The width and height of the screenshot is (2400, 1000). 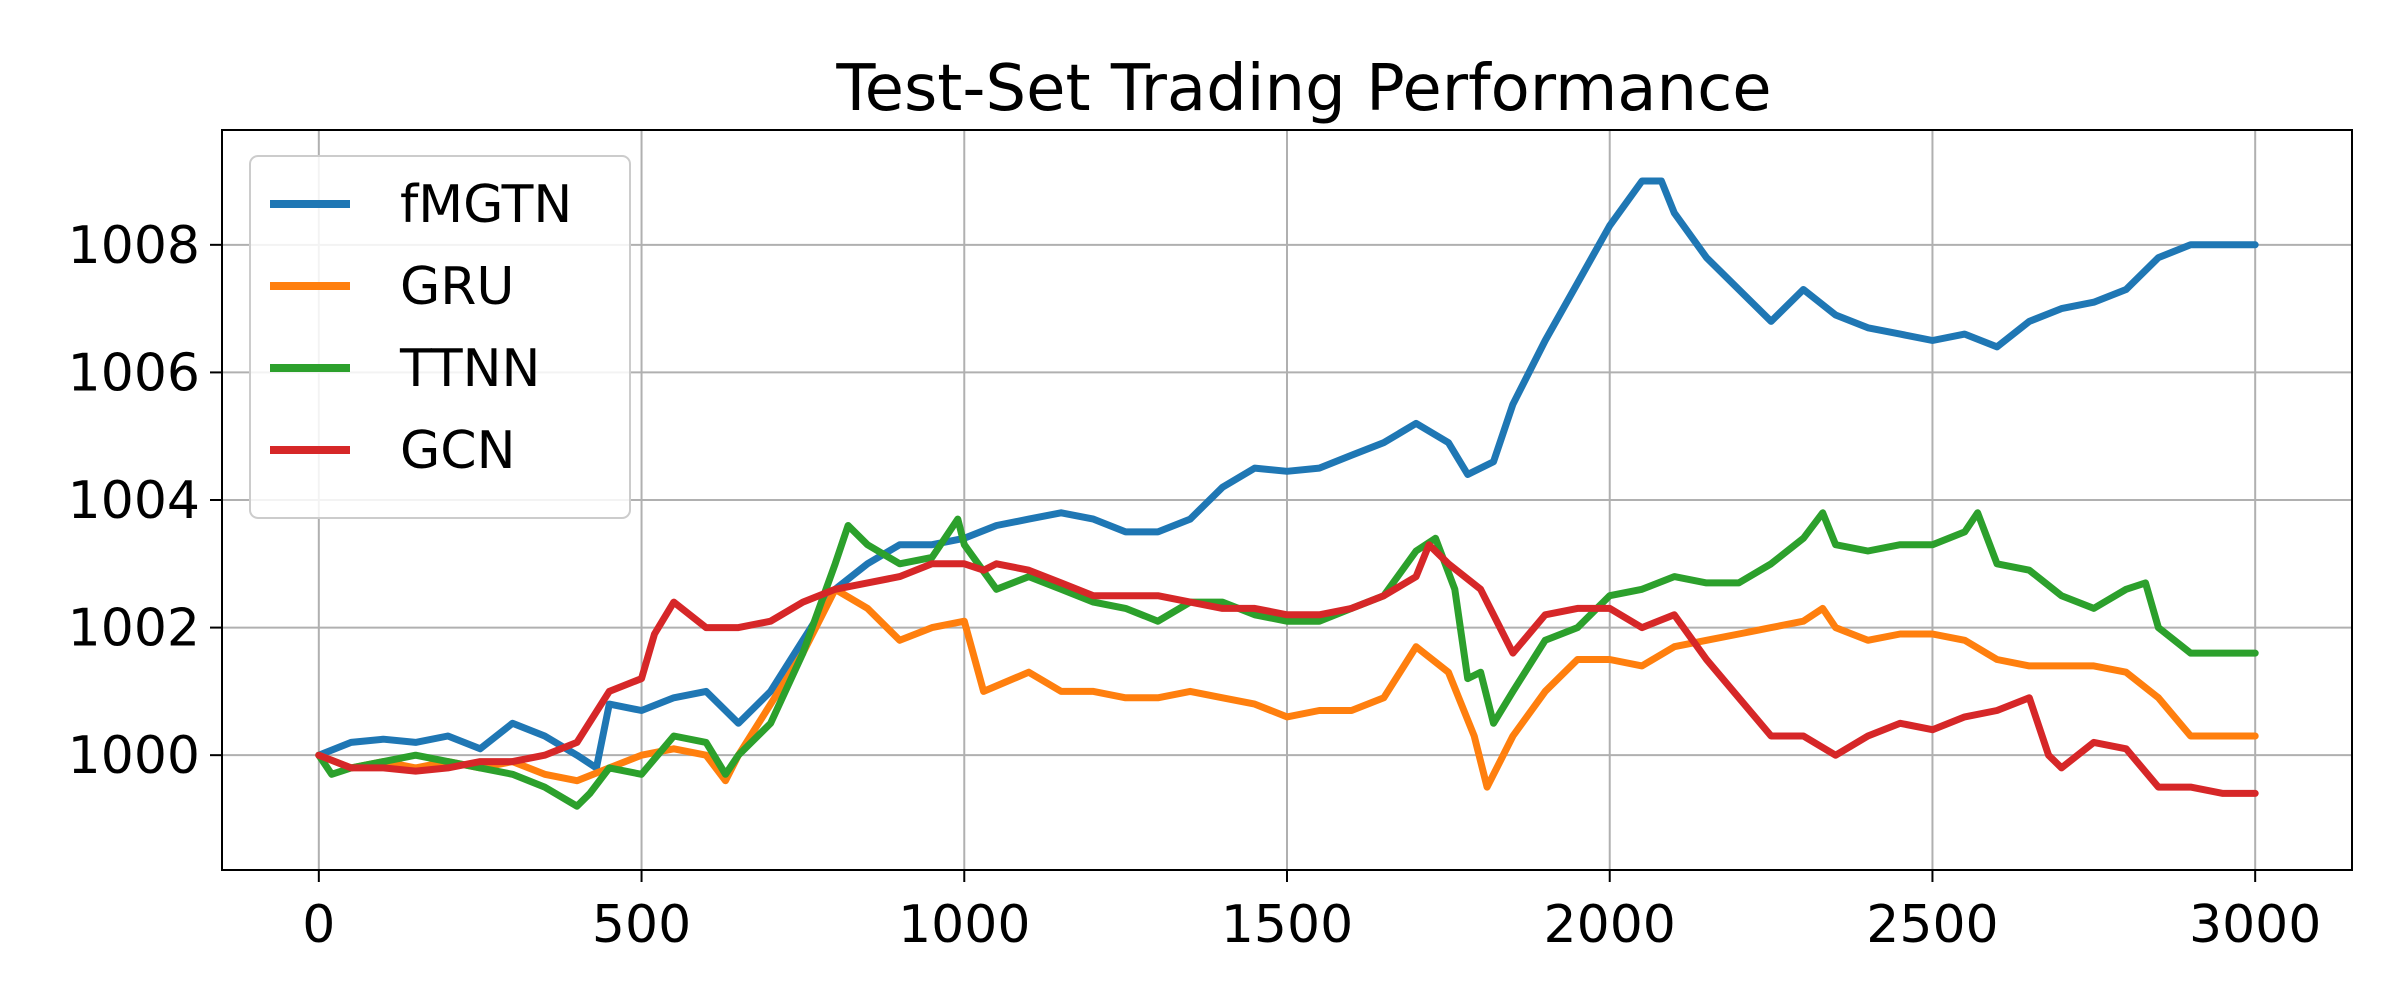 What do you see at coordinates (1303, 89) in the screenshot?
I see `chart-title: Test-Set Trading Performance` at bounding box center [1303, 89].